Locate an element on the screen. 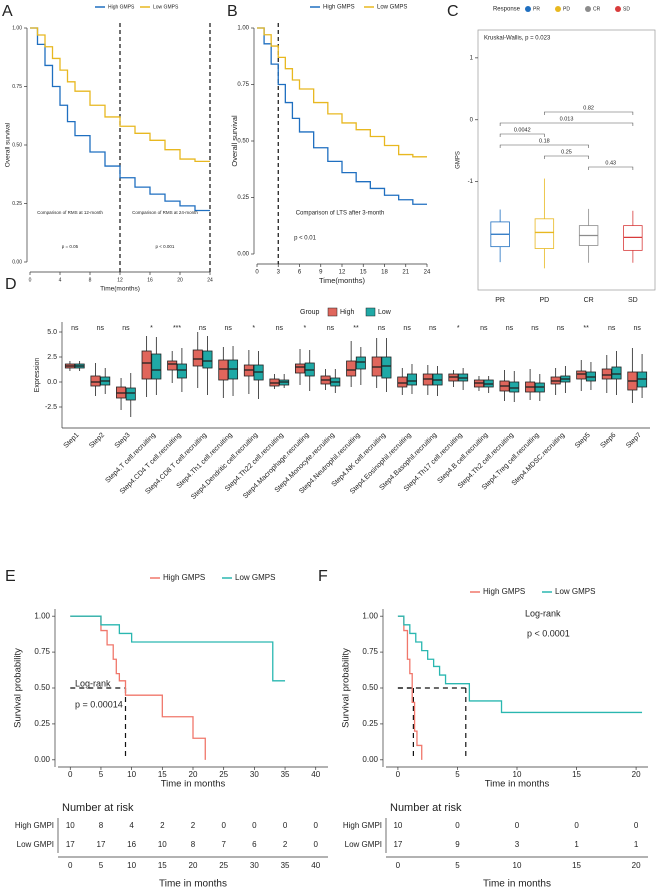  legend-title: Response is located at coordinates (507, 10).